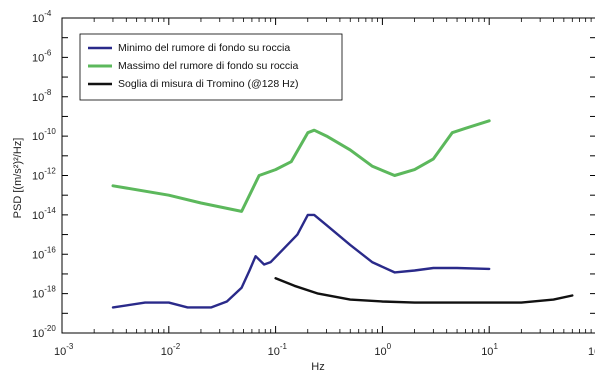  Describe the element at coordinates (278, 350) in the screenshot. I see `x-tick-label: 10⁻¹` at that location.